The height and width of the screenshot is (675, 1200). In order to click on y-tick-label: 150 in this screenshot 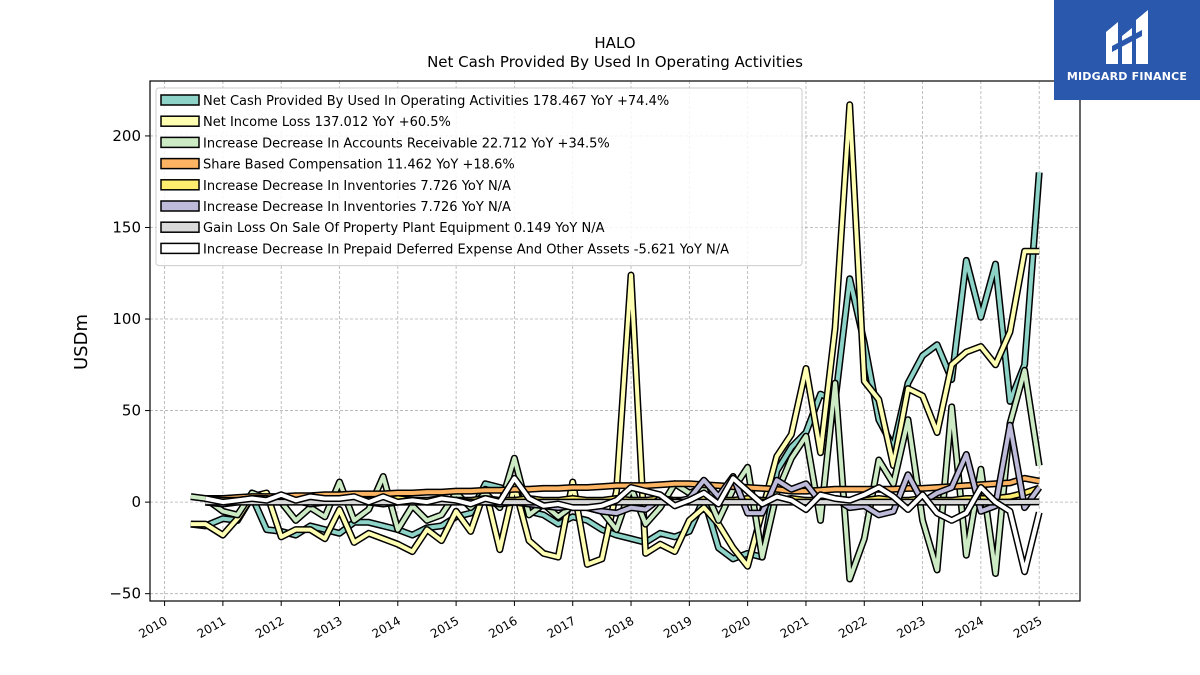, I will do `click(126, 227)`.